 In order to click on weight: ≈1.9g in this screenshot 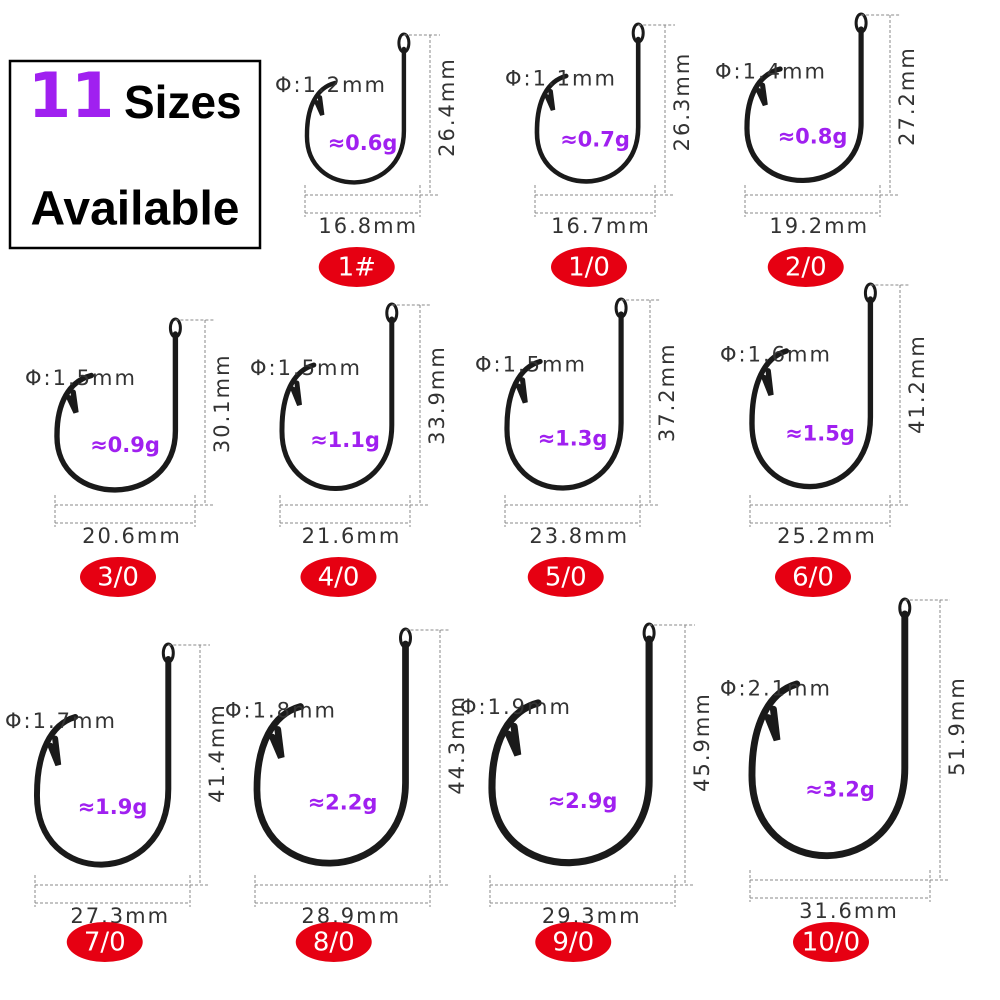, I will do `click(113, 807)`.